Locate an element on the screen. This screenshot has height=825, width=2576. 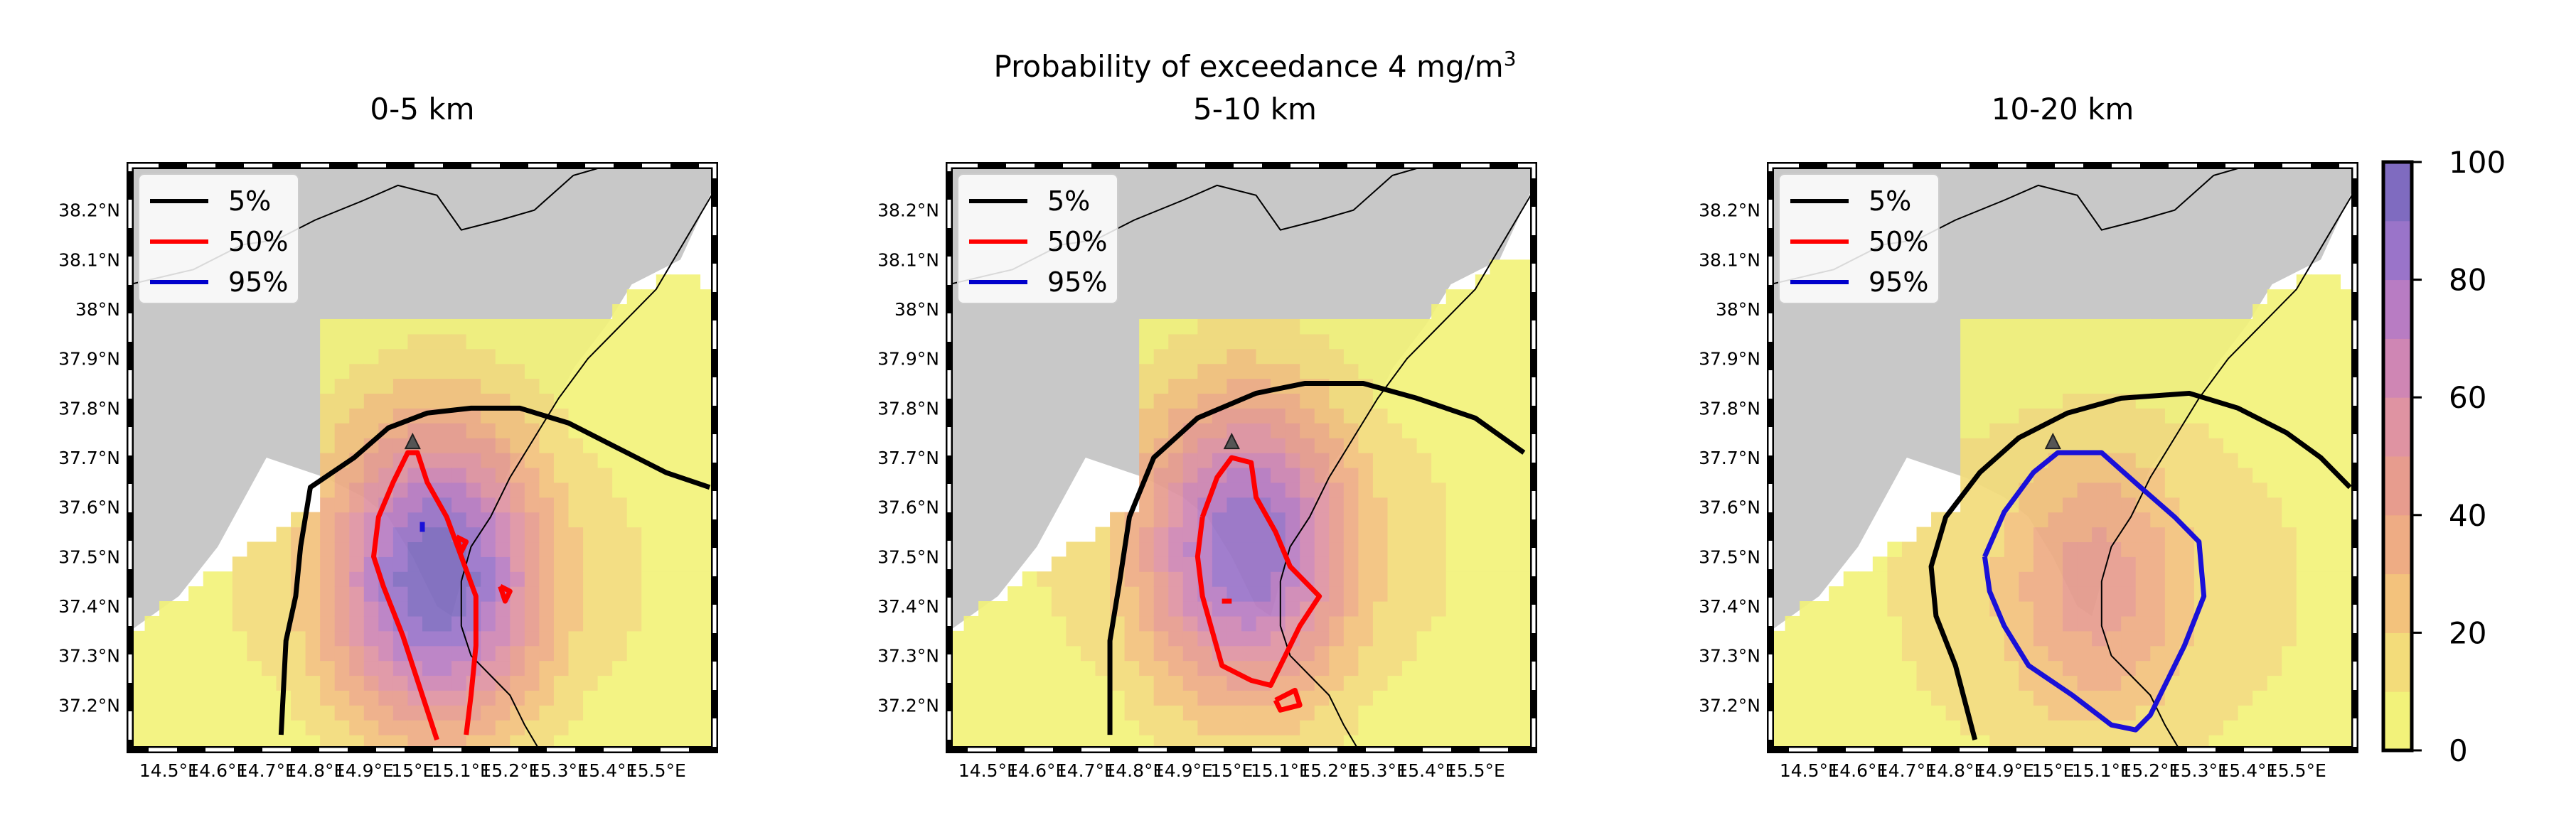
x-tick-label: 15°E is located at coordinates (1231, 770).